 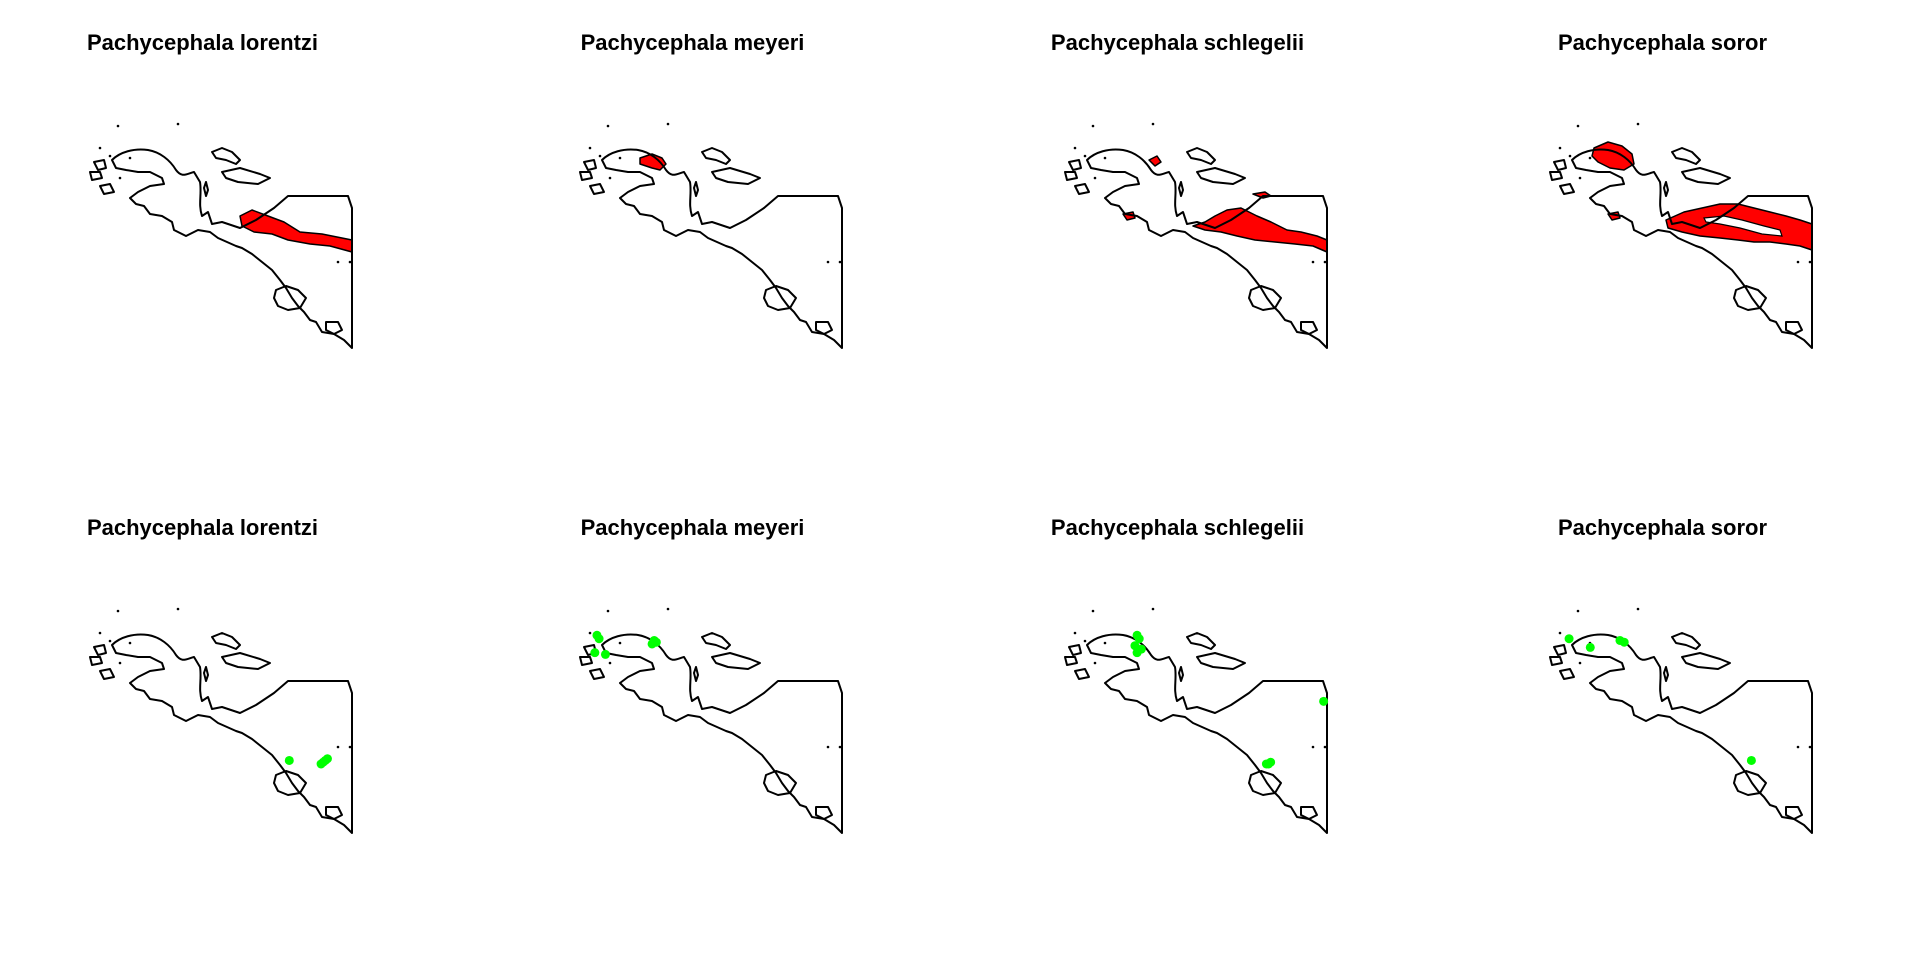 I want to click on species-title: Pachycephala meyeri, so click(x=692, y=42).